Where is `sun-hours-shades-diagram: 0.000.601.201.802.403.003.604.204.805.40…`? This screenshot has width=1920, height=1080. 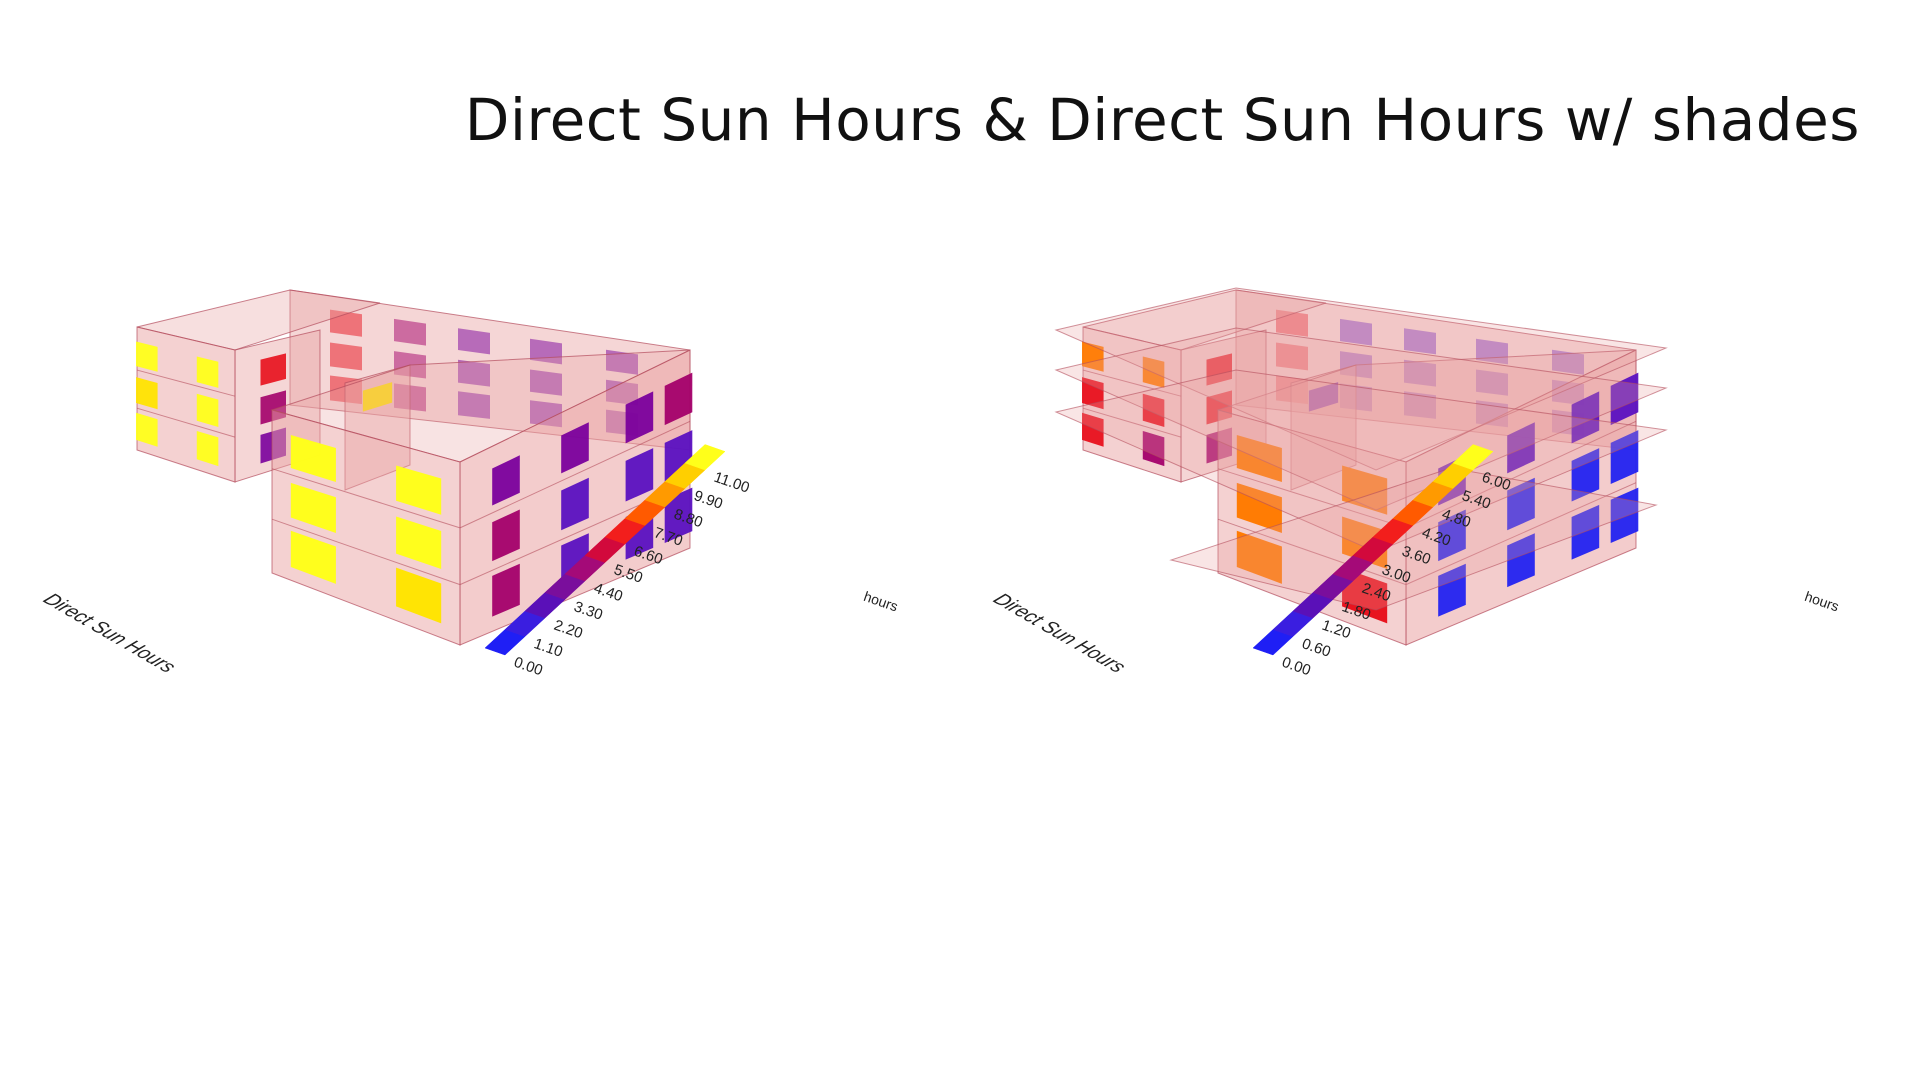 sun-hours-shades-diagram: 0.000.601.201.802.403.003.604.204.805.40… is located at coordinates (1361, 483).